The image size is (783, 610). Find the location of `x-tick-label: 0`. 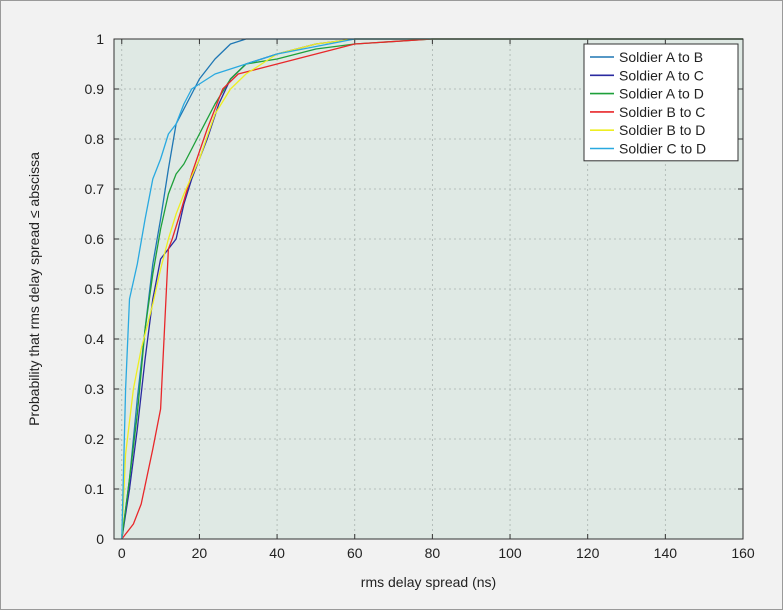

x-tick-label: 0 is located at coordinates (122, 553).